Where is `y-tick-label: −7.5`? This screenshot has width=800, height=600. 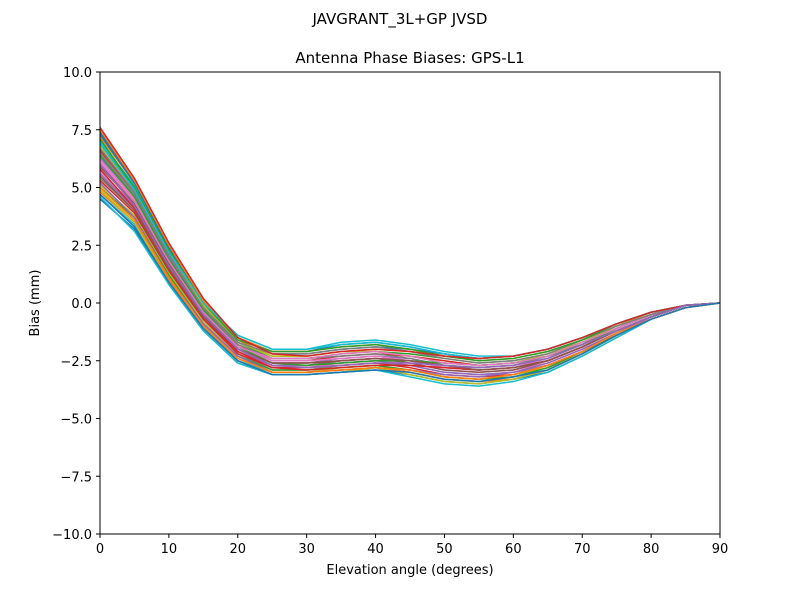 y-tick-label: −7.5 is located at coordinates (76, 477).